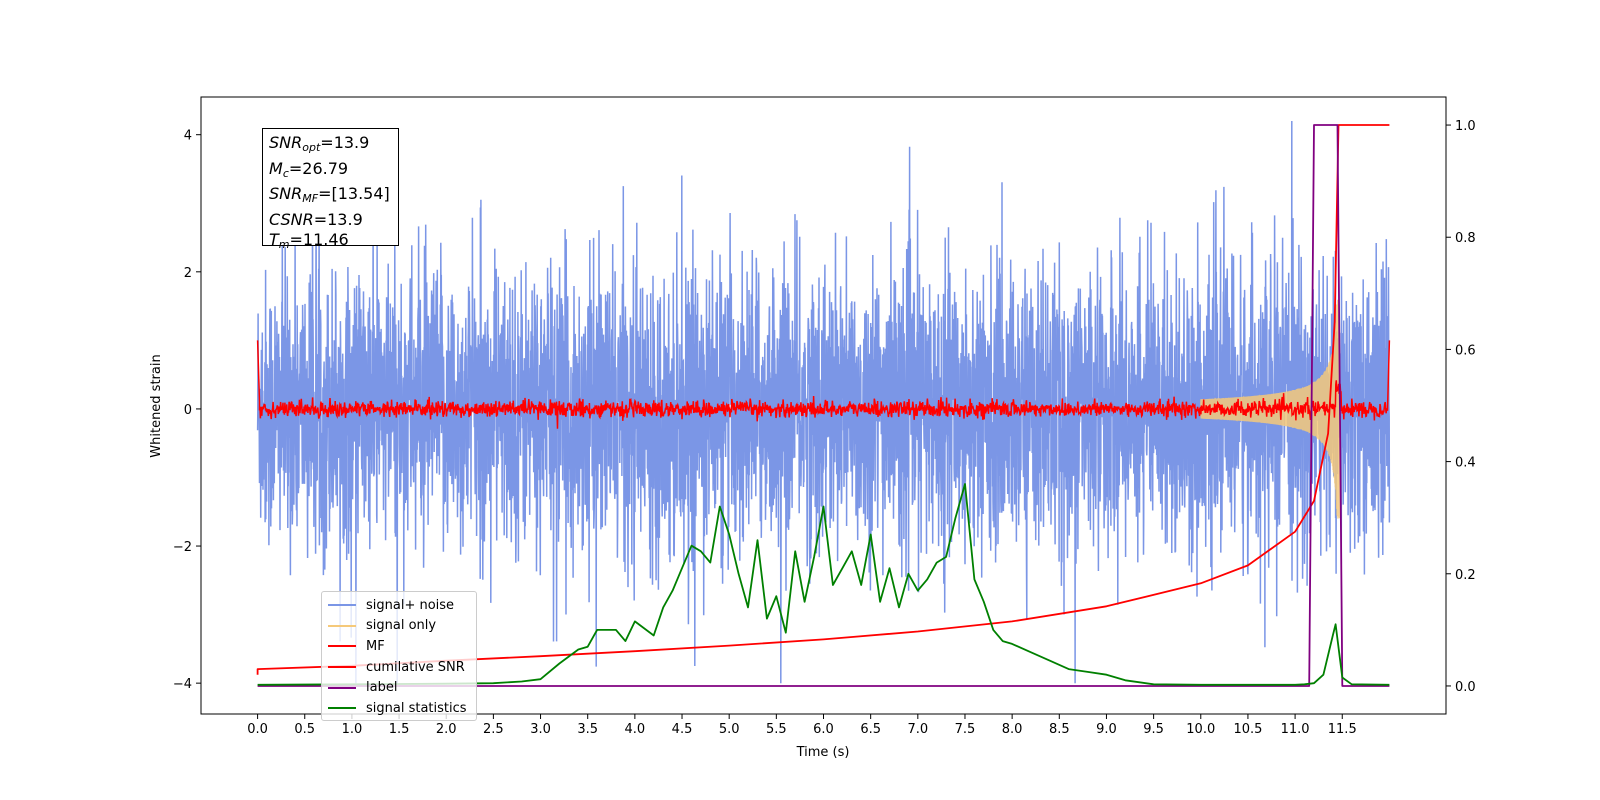  What do you see at coordinates (316, 219) in the screenshot?
I see `annotation-csnr: CSNR=13.9` at bounding box center [316, 219].